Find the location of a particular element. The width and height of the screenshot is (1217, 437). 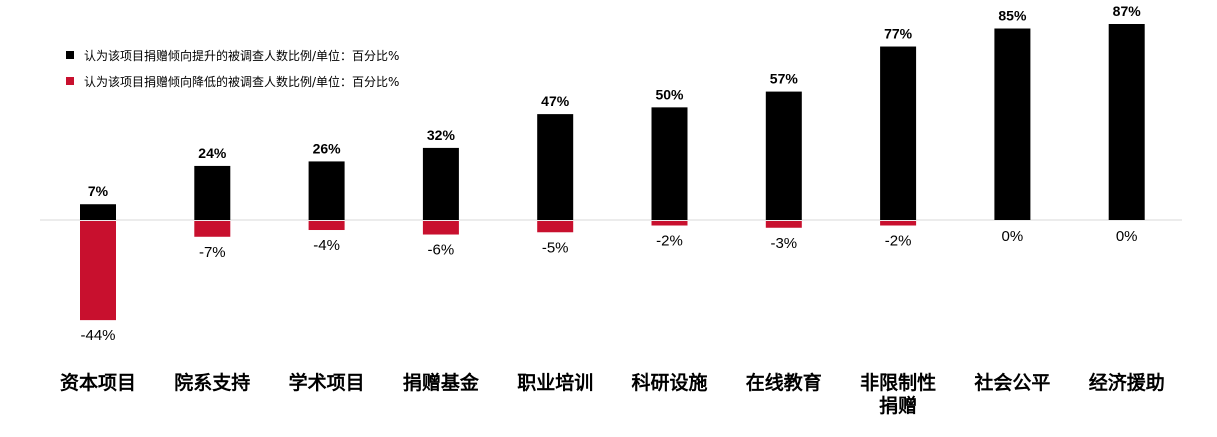

data-label-increase: 50% is located at coordinates (669, 94).